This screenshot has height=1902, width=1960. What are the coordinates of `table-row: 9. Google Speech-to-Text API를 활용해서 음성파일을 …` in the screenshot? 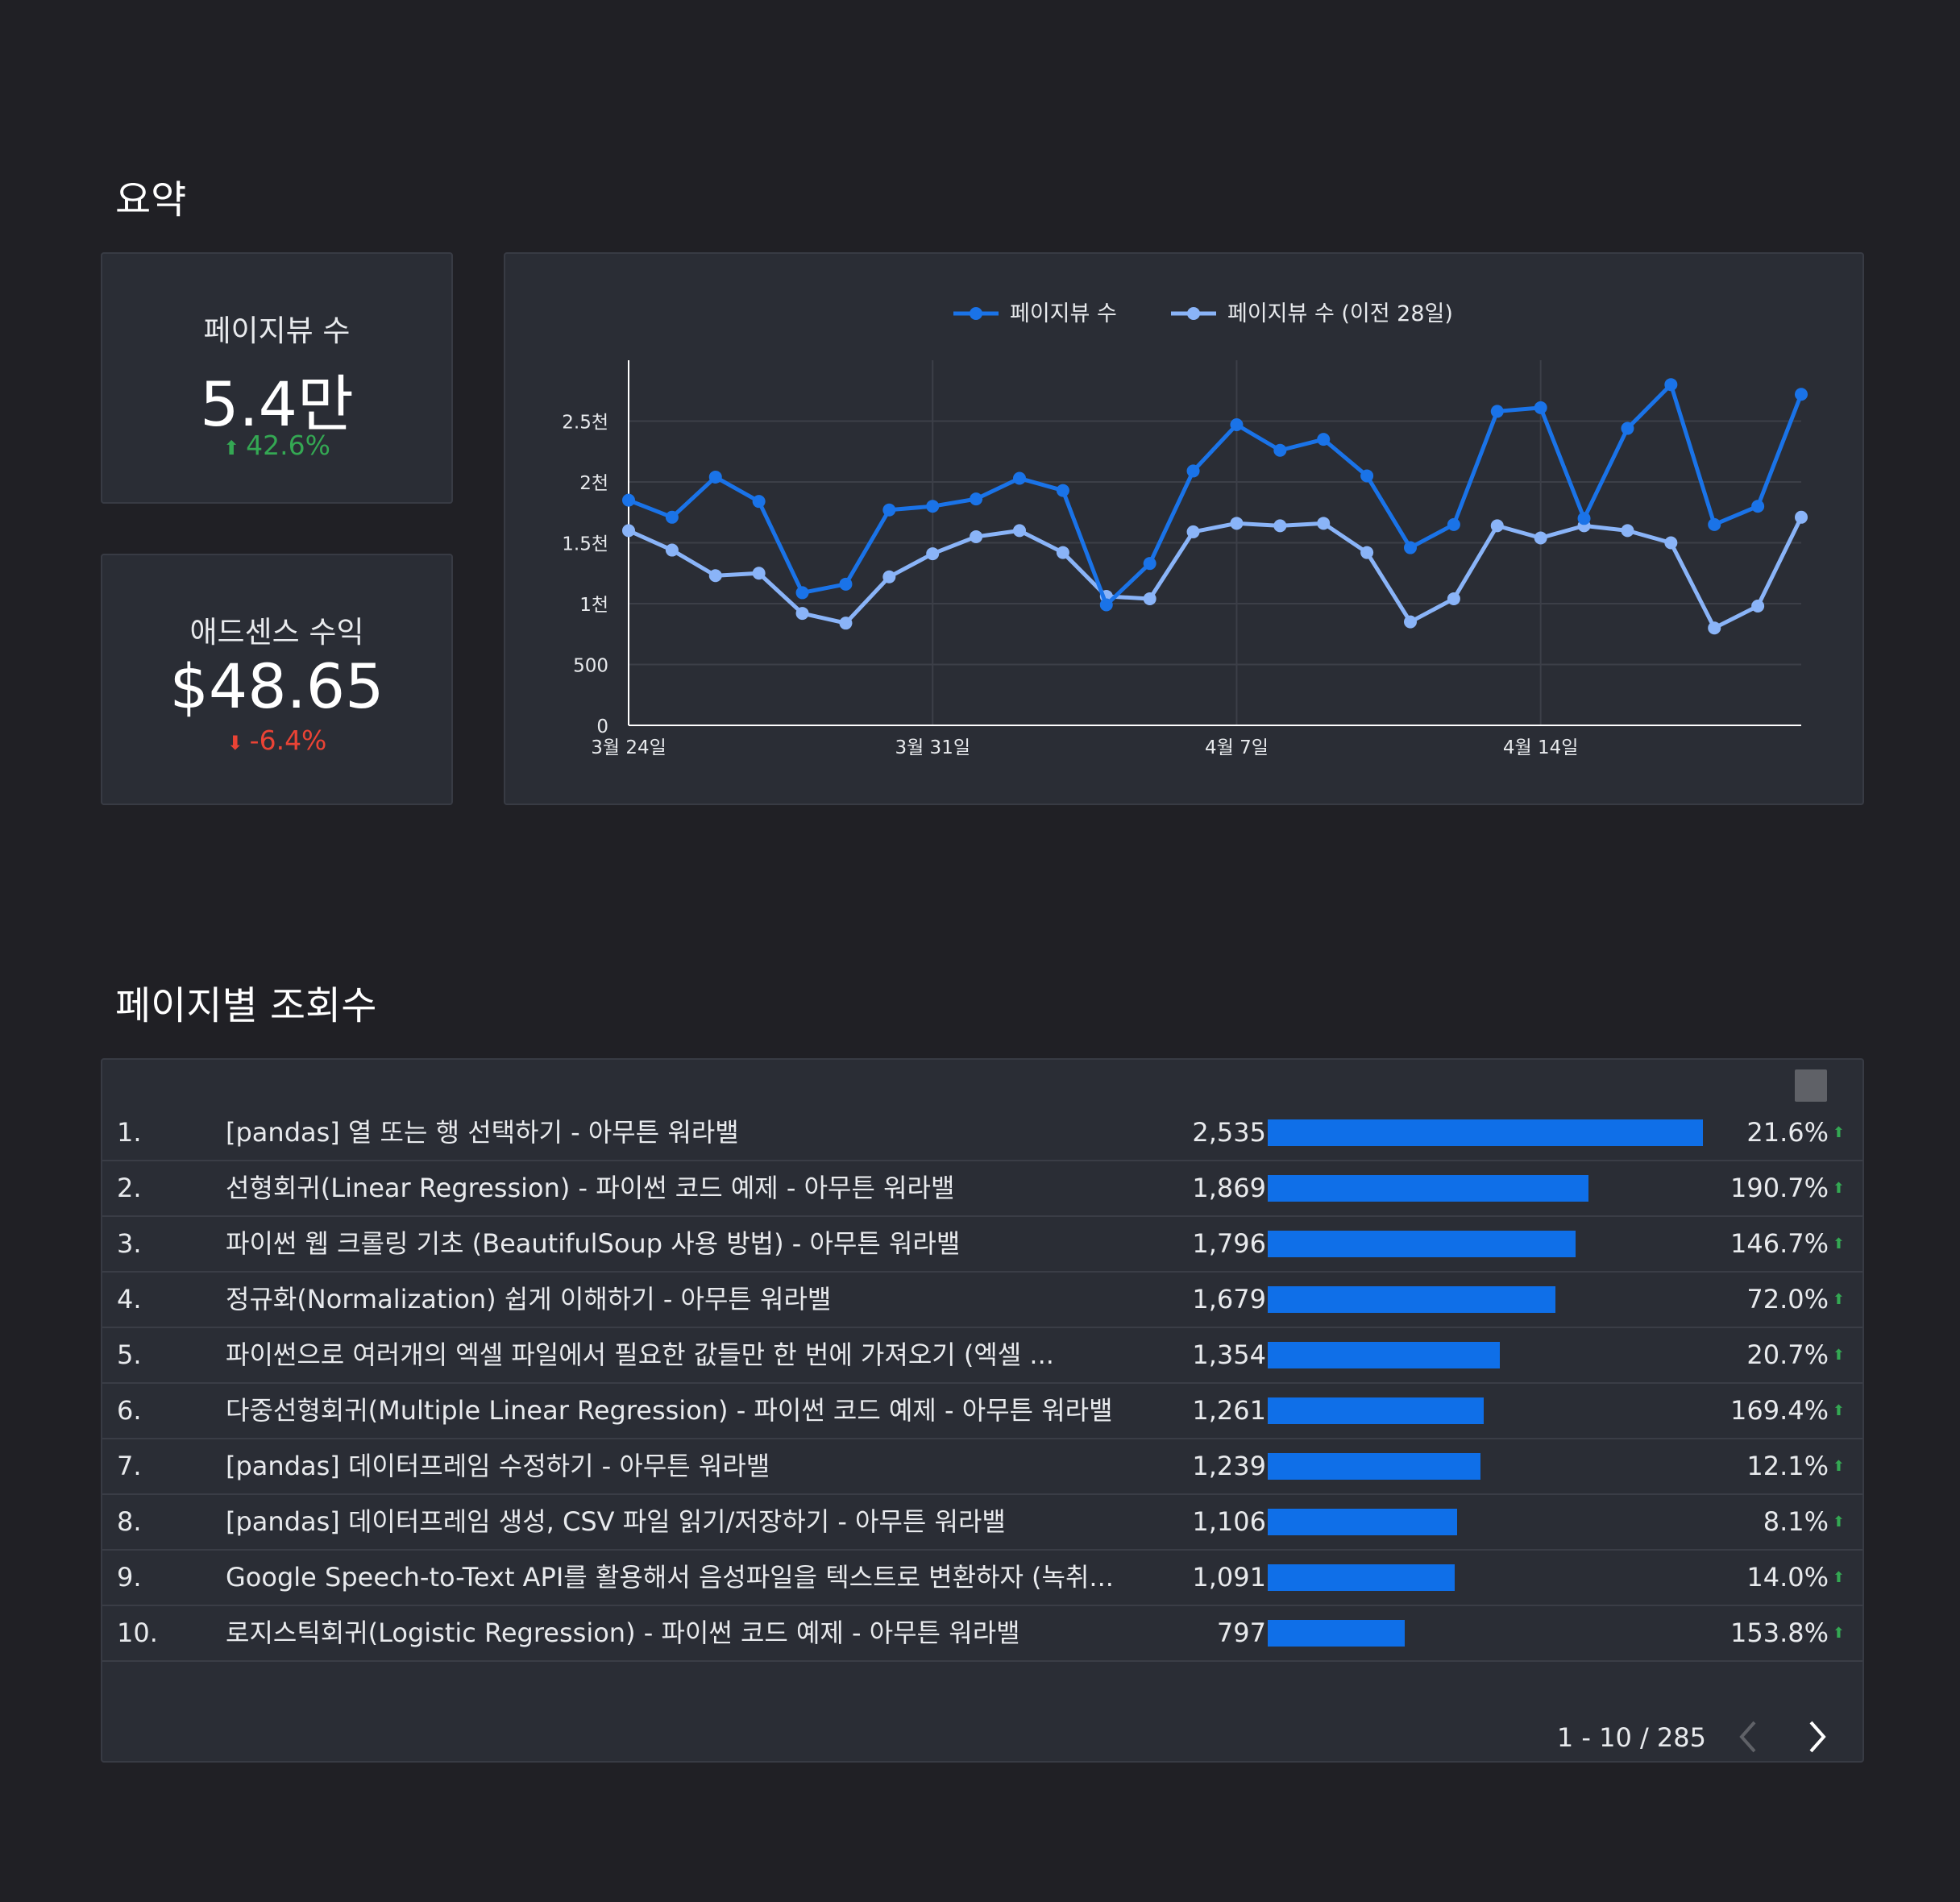 It's located at (982, 1578).